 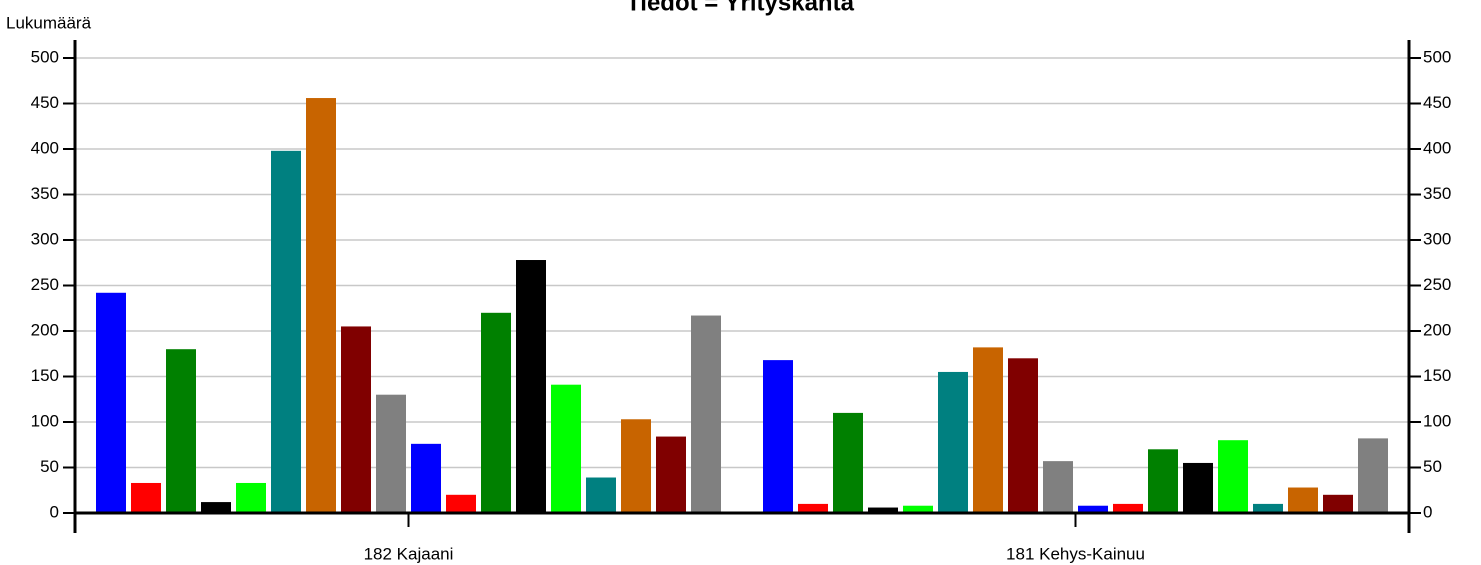 I want to click on chart-title: Tiedot = Yrityskanta, so click(x=740, y=8).